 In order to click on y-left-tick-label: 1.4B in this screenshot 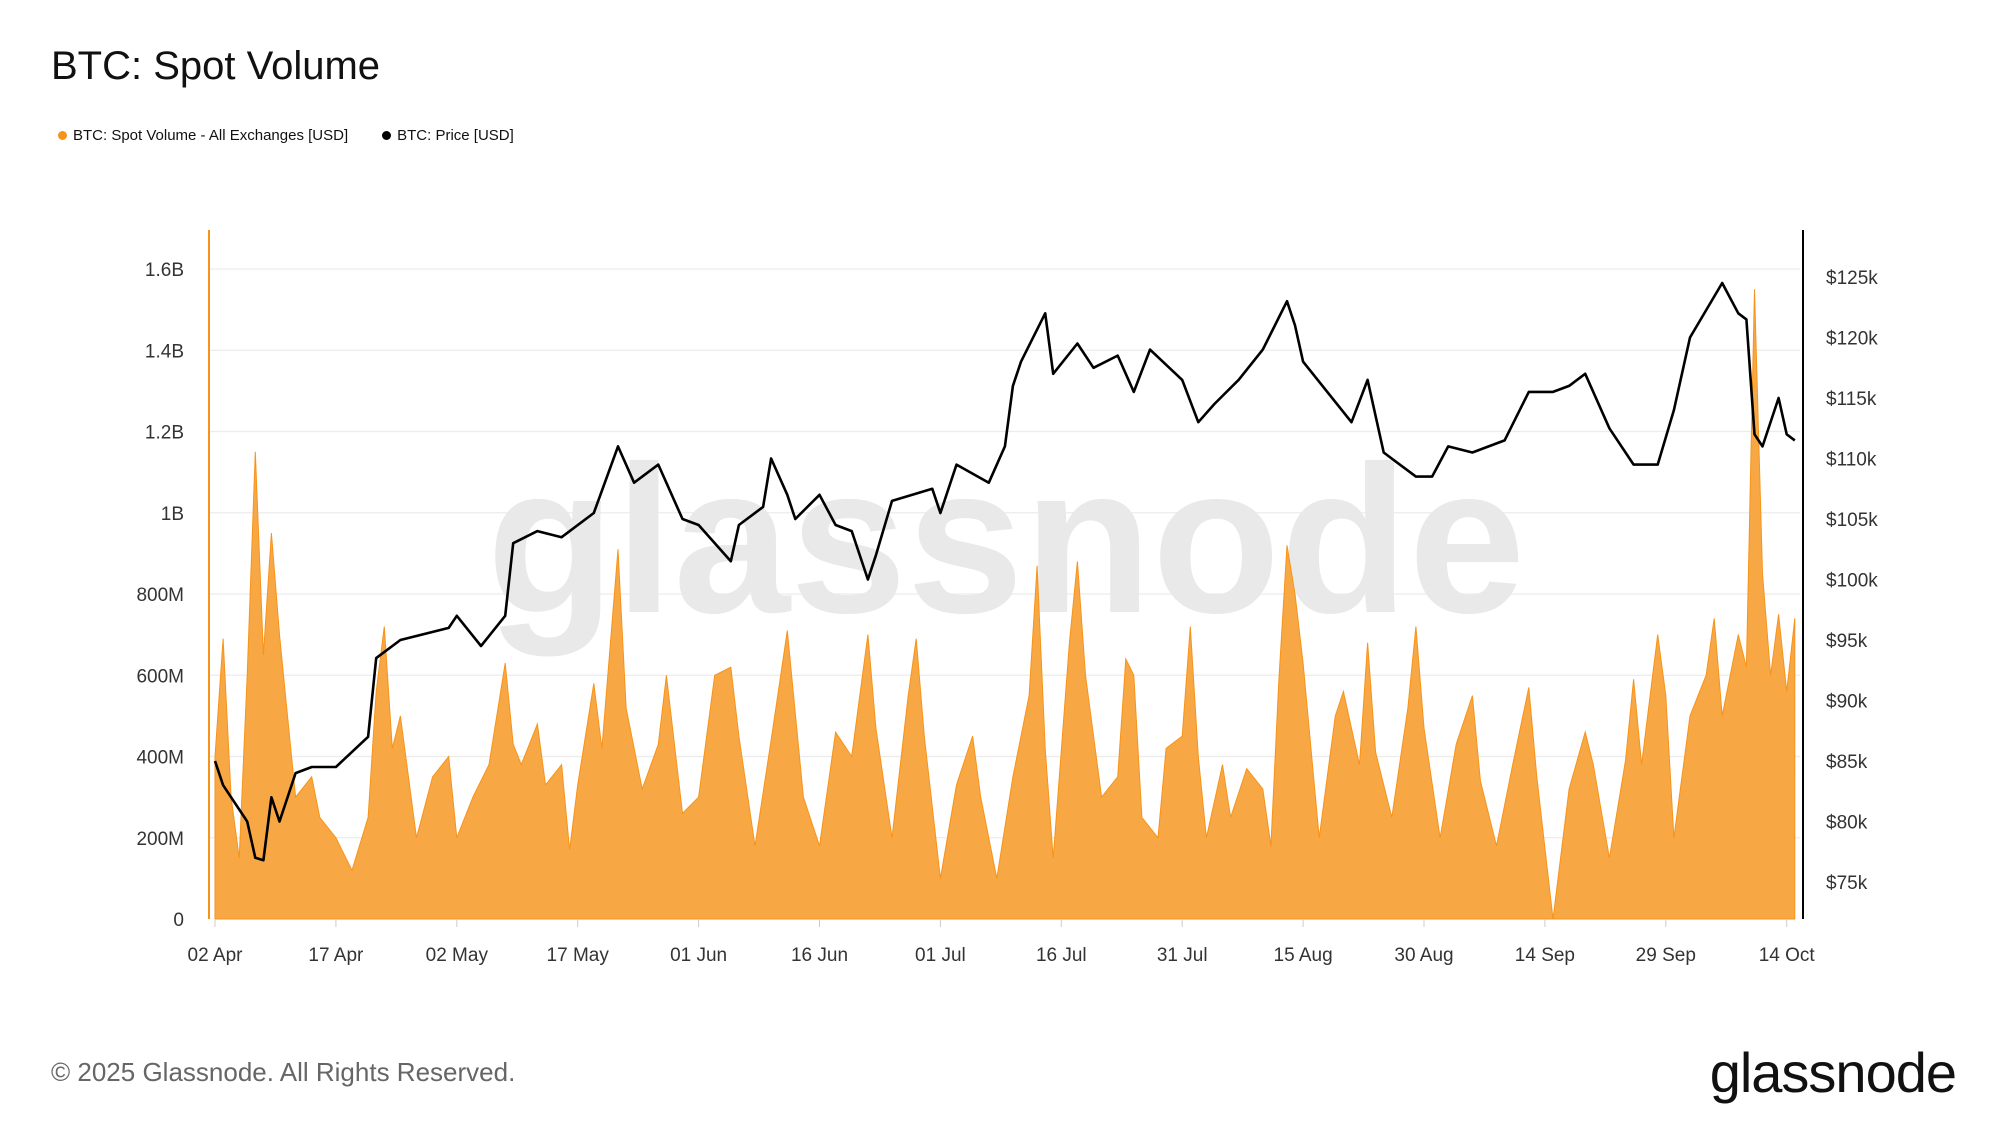, I will do `click(164, 351)`.